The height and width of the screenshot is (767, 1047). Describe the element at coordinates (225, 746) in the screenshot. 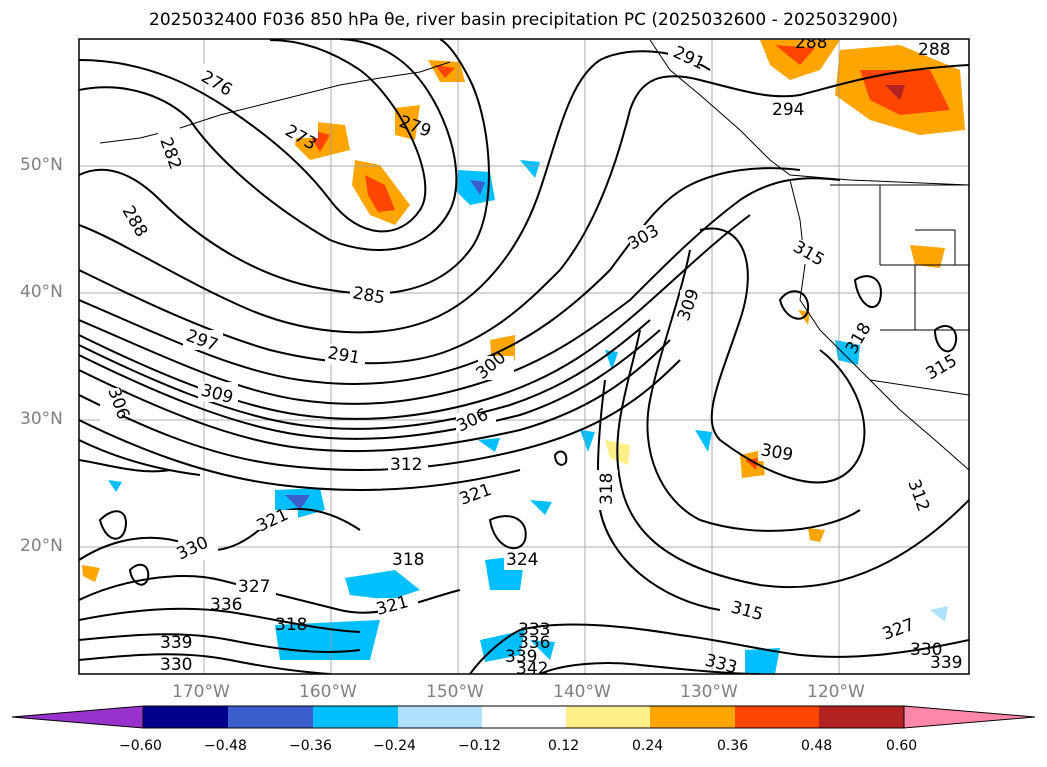

I see `colorbar-tick-label: −0.48` at that location.